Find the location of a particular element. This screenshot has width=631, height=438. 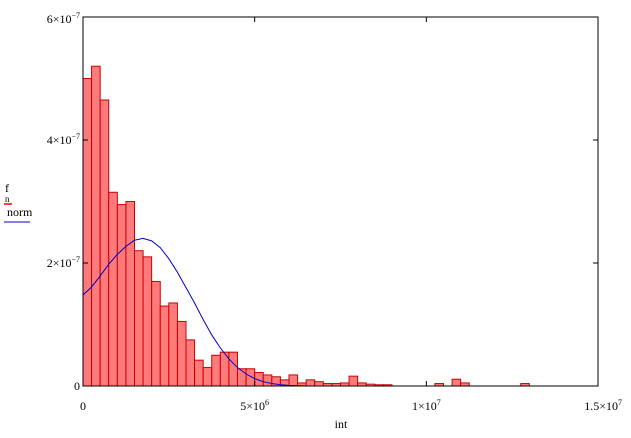

x-tick-label: 1.5×10⁷ is located at coordinates (603, 405).